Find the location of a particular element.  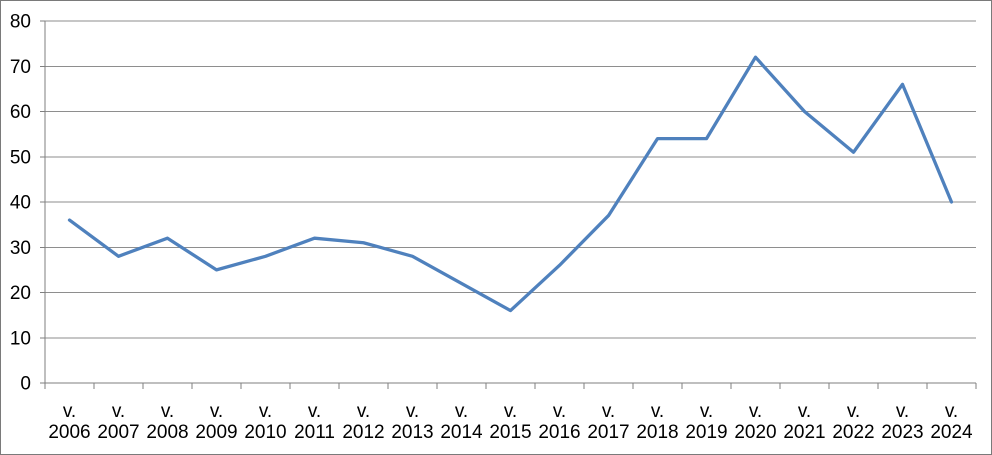

x-tick-label-year: 2014 is located at coordinates (461, 432).